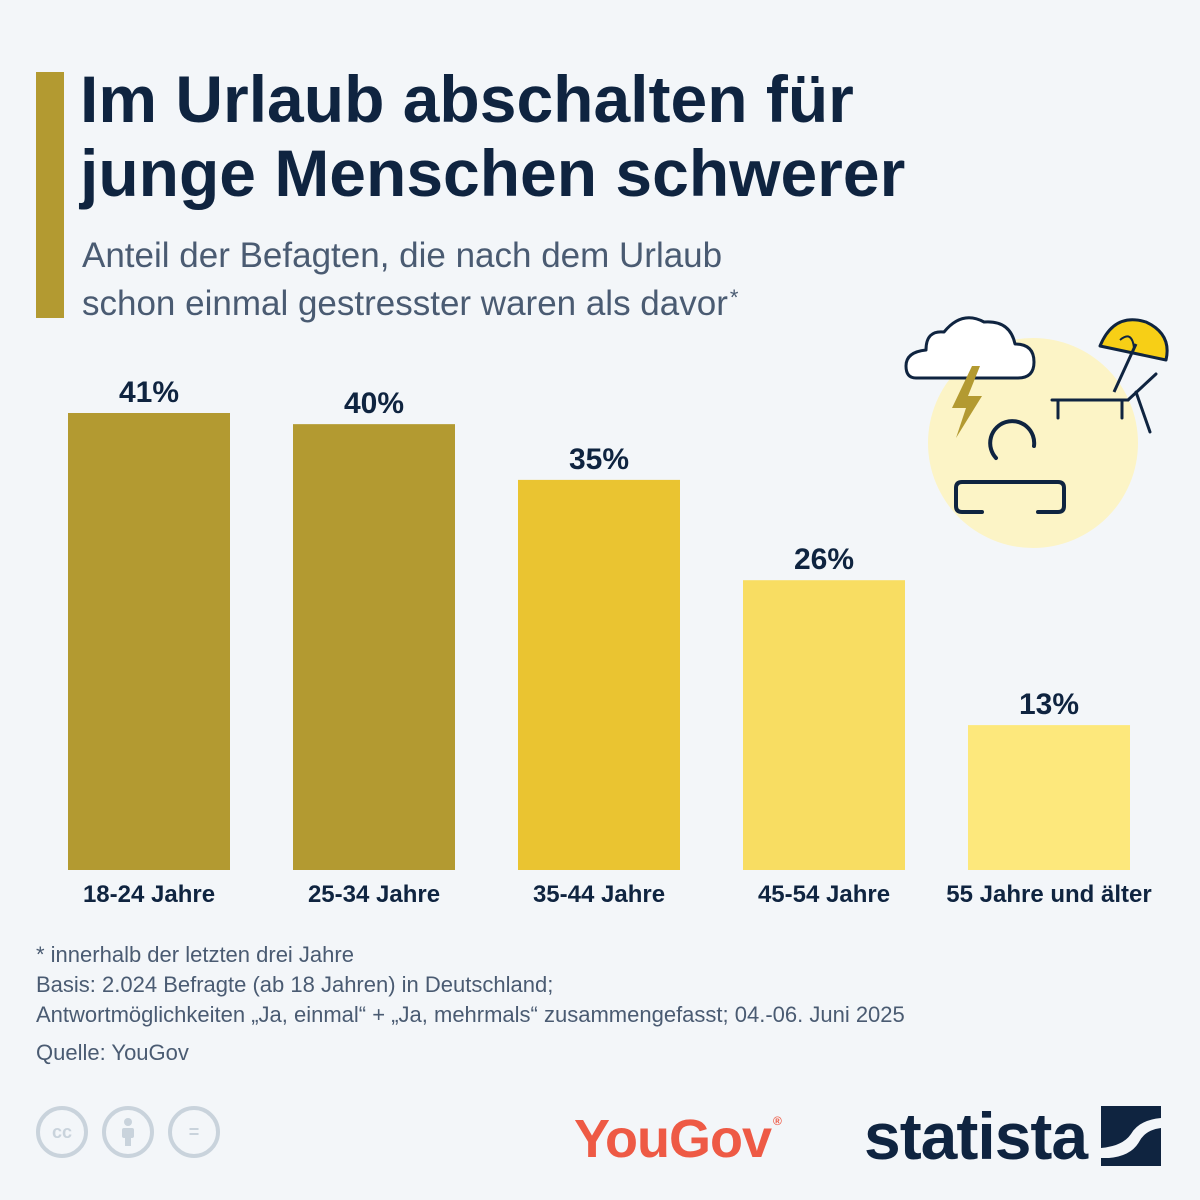 Image resolution: width=1200 pixels, height=1200 pixels. I want to click on title-line-2: junge Menschen schwerer, so click(493, 173).